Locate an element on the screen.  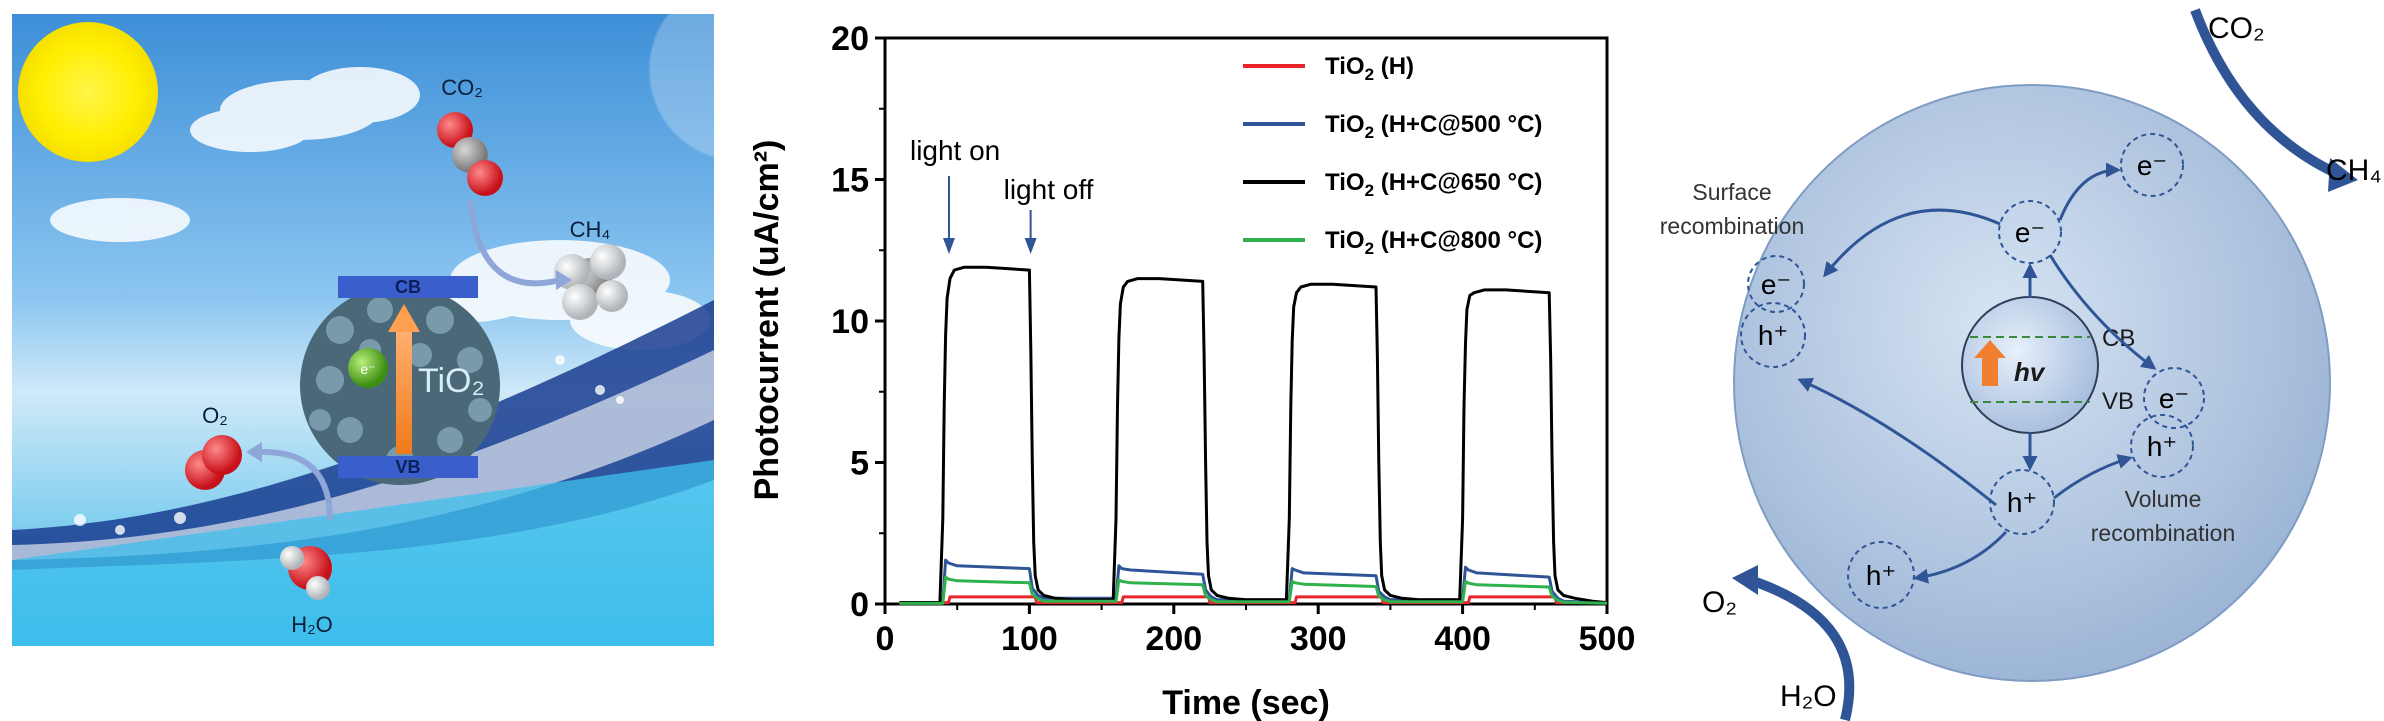
vb-band is located at coordinates (408, 467).